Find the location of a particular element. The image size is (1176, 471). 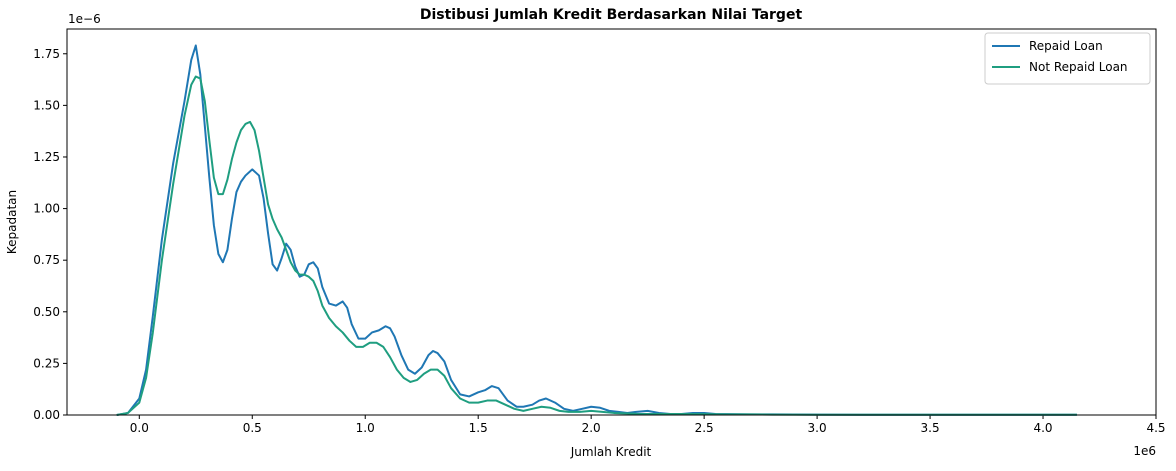

x-tick-label: 4.0 is located at coordinates (1042, 428).